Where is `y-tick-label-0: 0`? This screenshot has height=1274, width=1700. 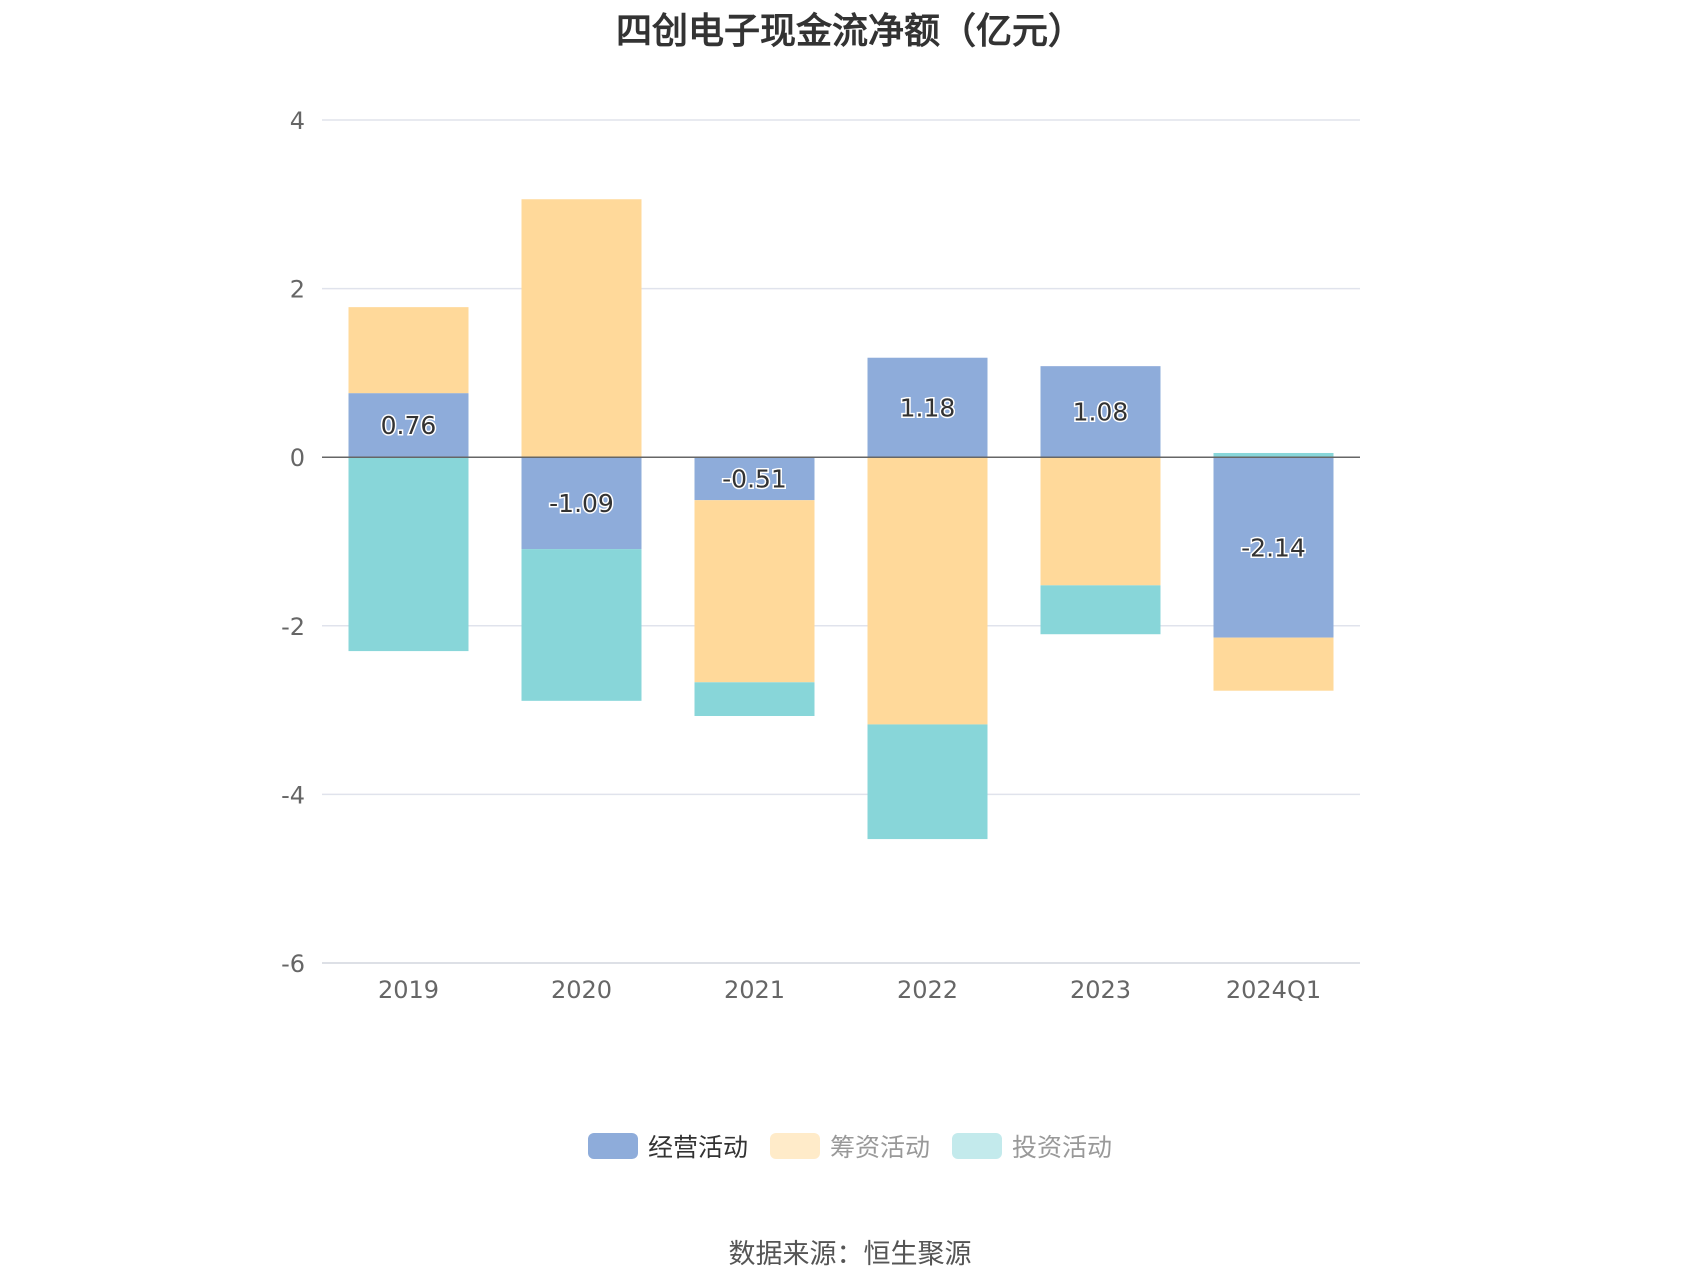 y-tick-label-0: 0 is located at coordinates (297, 458).